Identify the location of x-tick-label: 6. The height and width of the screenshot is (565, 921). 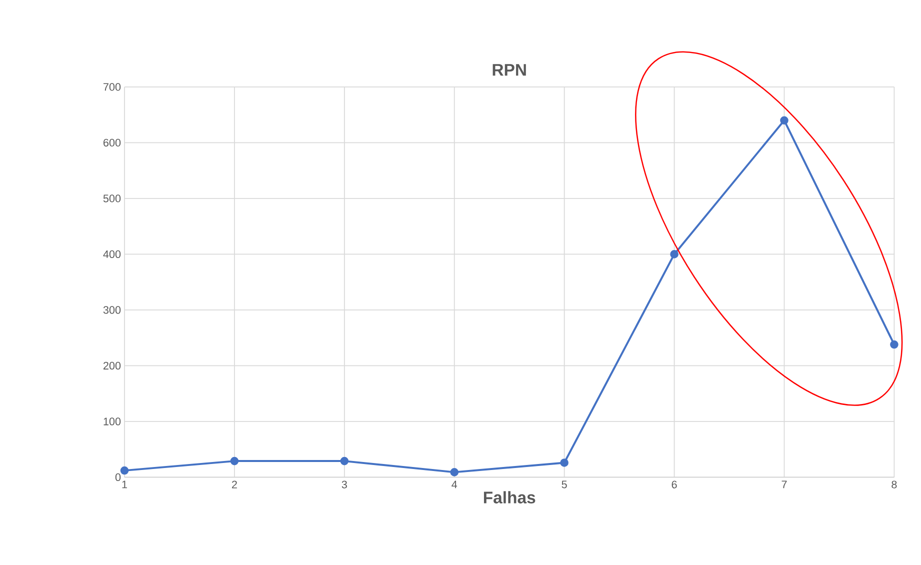
(674, 484).